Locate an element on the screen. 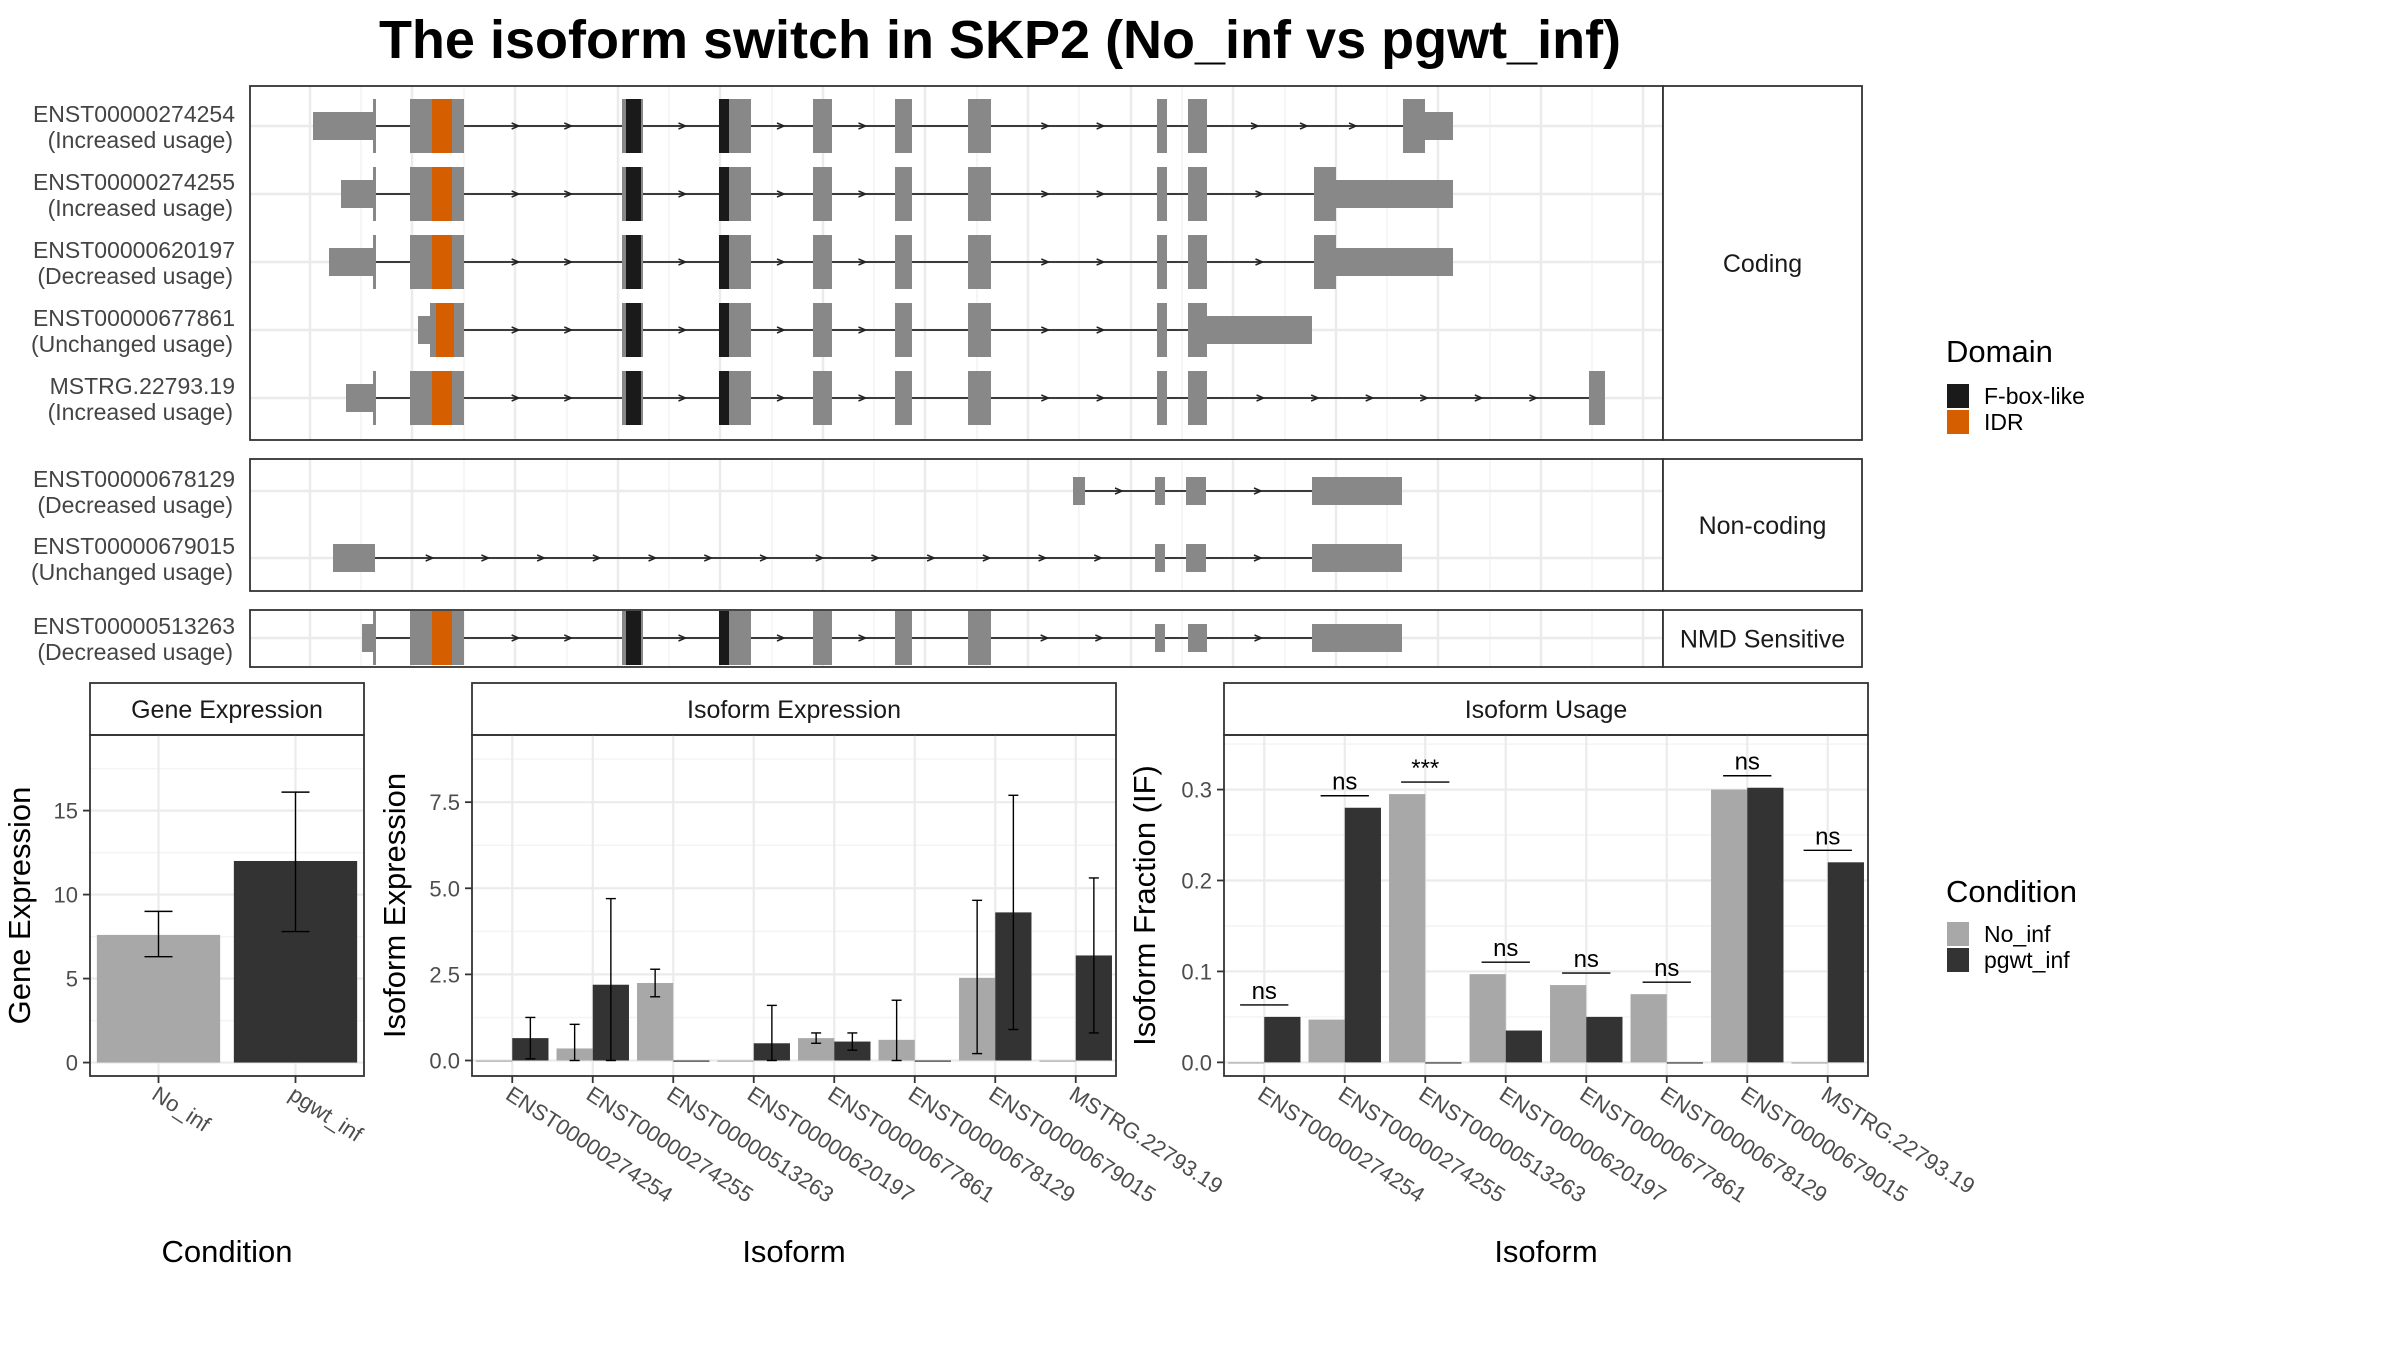 Image resolution: width=2400 pixels, height=1350 pixels. domain-legend-label: F-box-like is located at coordinates (2034, 396).